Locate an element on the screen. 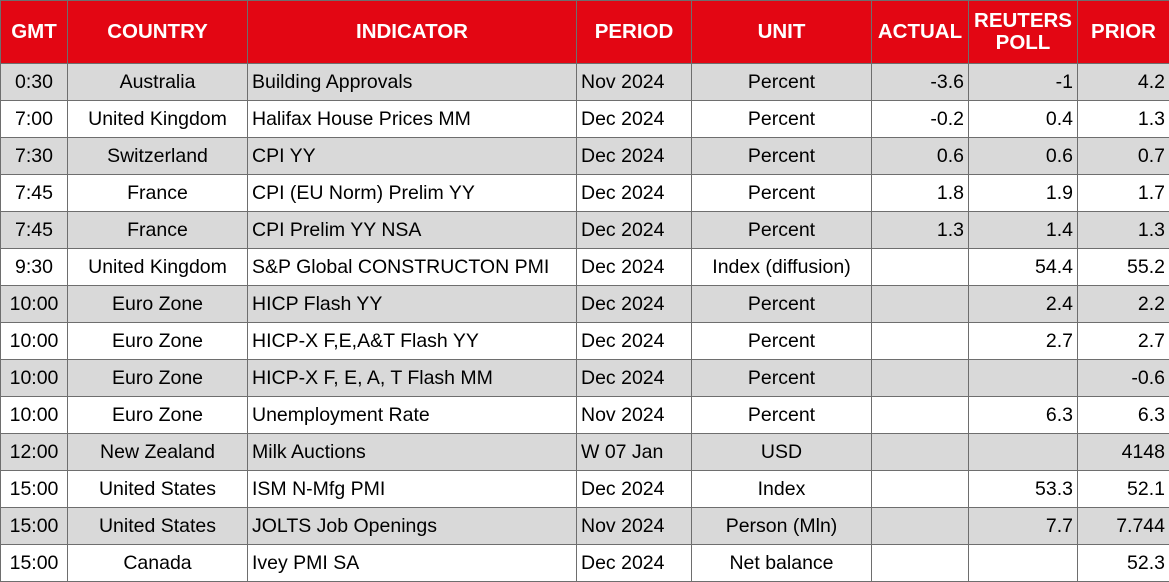  header-unit: UNIT is located at coordinates (782, 32).